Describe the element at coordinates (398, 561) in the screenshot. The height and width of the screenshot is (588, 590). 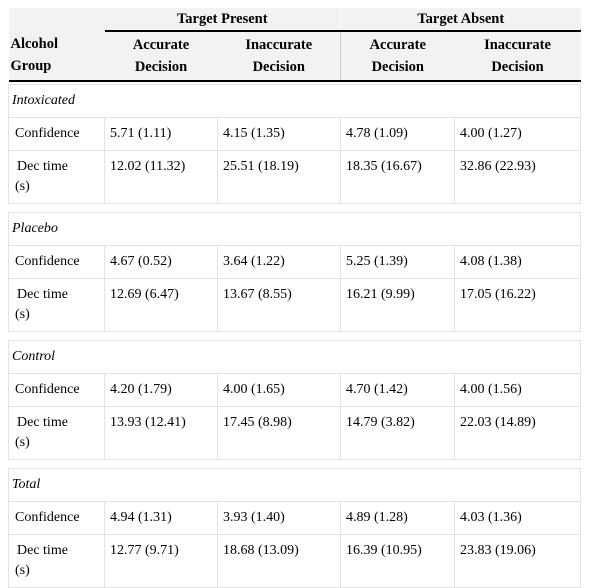
I see `table-cell: 16.39 (10.95)` at that location.